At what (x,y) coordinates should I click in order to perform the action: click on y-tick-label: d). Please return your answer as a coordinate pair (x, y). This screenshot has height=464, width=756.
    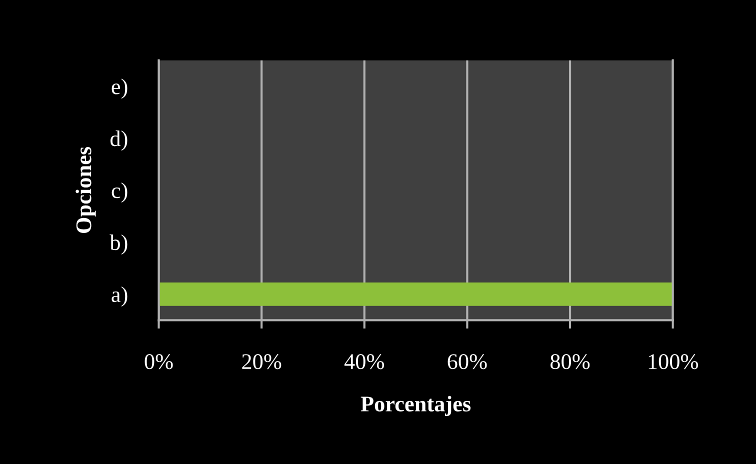
    Looking at the image, I should click on (119, 140).